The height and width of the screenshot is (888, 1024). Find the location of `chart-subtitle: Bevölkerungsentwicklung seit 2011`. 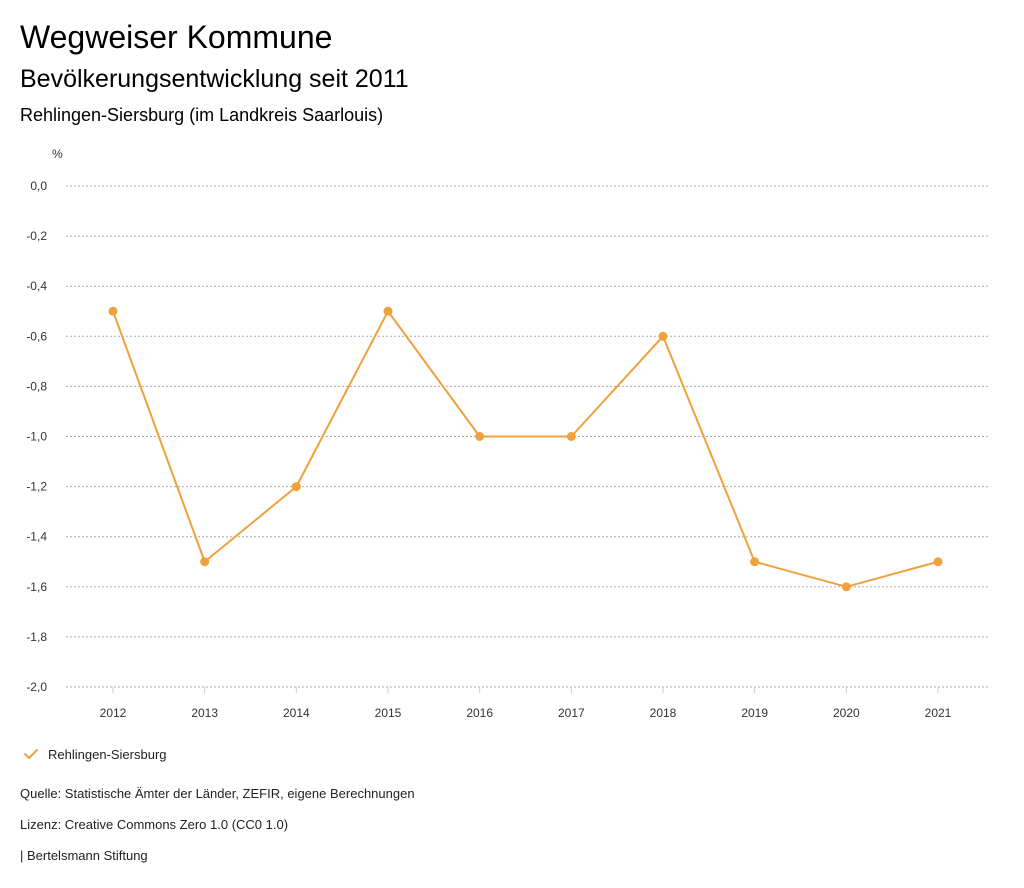

chart-subtitle: Bevölkerungsentwicklung seit 2011 is located at coordinates (214, 79).